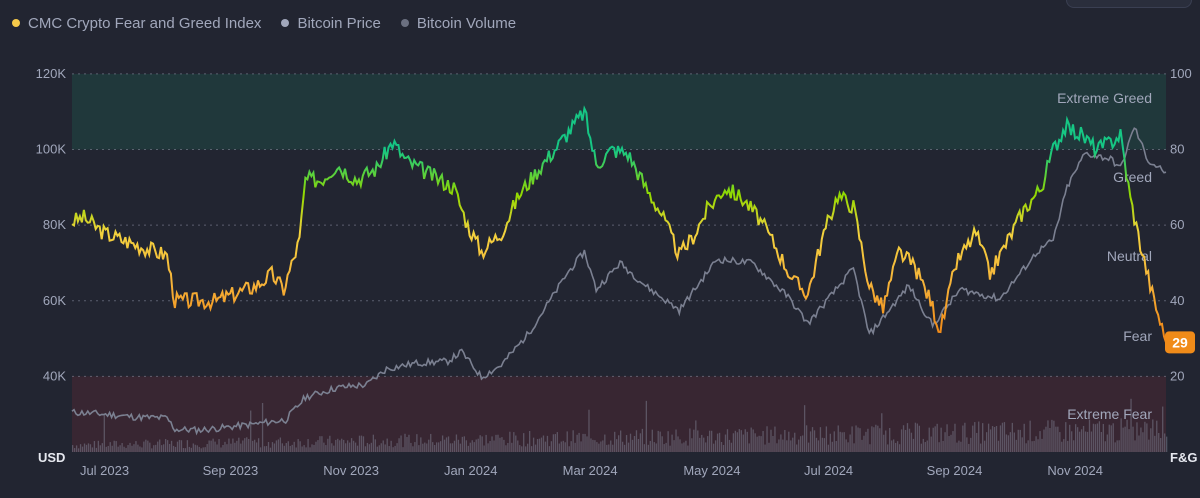 Image resolution: width=1200 pixels, height=498 pixels. What do you see at coordinates (231, 470) in the screenshot?
I see `x-tick-label-1: Sep 2023` at bounding box center [231, 470].